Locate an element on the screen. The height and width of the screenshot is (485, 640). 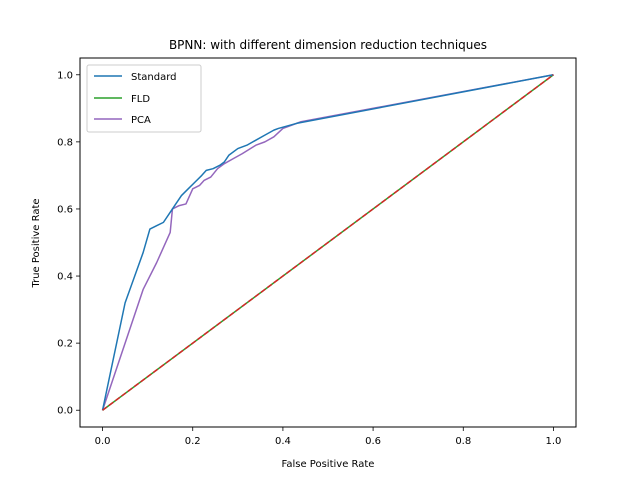
x-tick-label: 0.8 is located at coordinates (463, 441).